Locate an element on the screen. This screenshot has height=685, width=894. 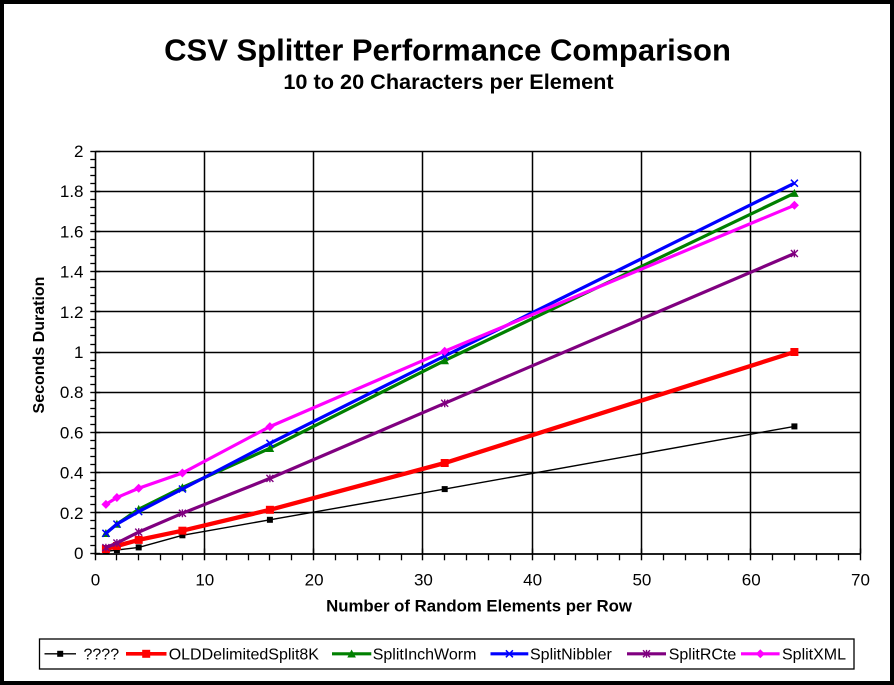
svg-text: OLDDelimitedSplit8K is located at coordinates (244, 654).